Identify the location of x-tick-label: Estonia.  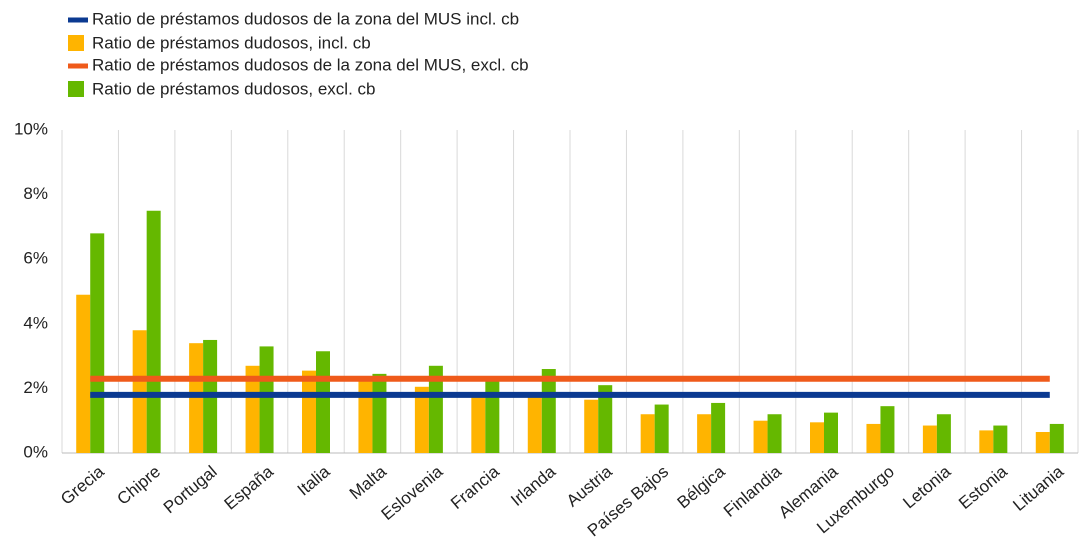
(983, 487).